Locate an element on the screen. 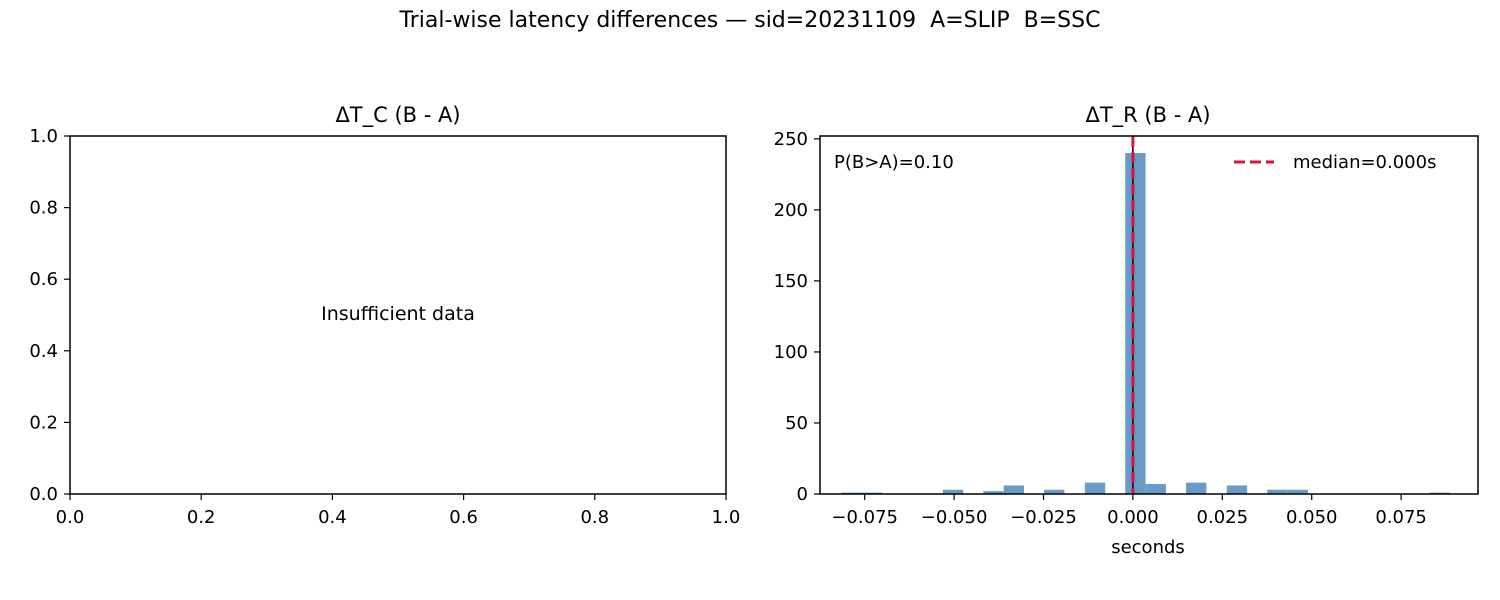 This screenshot has height=600, width=1500. right-x-axis: −0.075 −0.050 −0.025 0.000 0.025 0.050 0.075 is located at coordinates (1129, 511).